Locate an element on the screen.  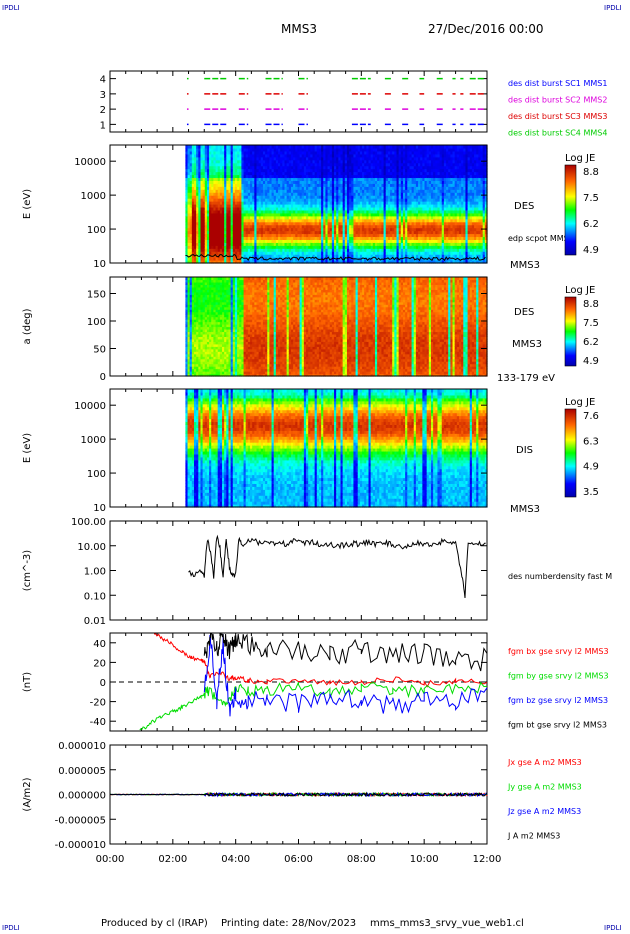
burst-legend-item: des dist burst SC3 MMS3 is located at coordinates (557, 116).